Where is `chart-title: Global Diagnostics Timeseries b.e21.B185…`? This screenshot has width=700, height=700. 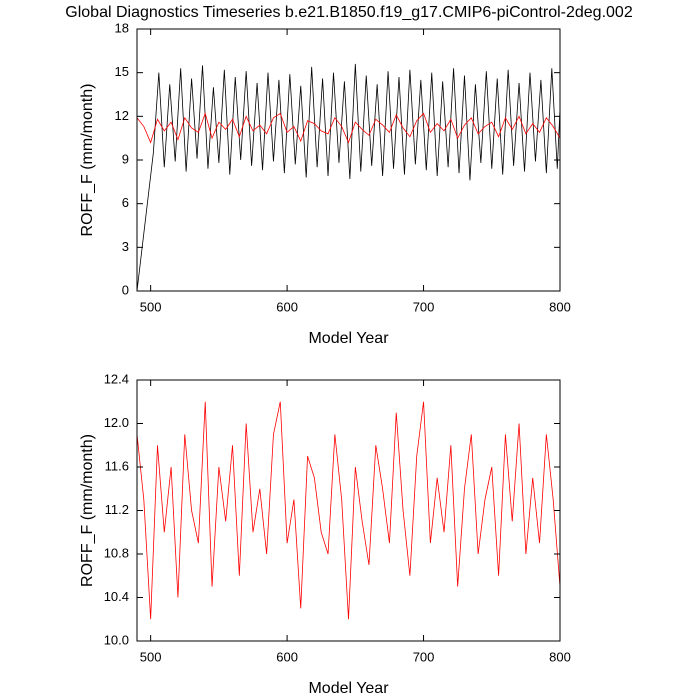
chart-title: Global Diagnostics Timeseries b.e21.B185… is located at coordinates (349, 12).